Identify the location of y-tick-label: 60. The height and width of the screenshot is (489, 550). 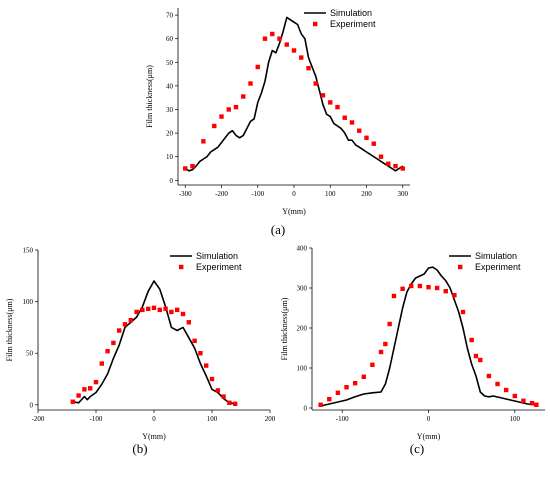
(170, 39).